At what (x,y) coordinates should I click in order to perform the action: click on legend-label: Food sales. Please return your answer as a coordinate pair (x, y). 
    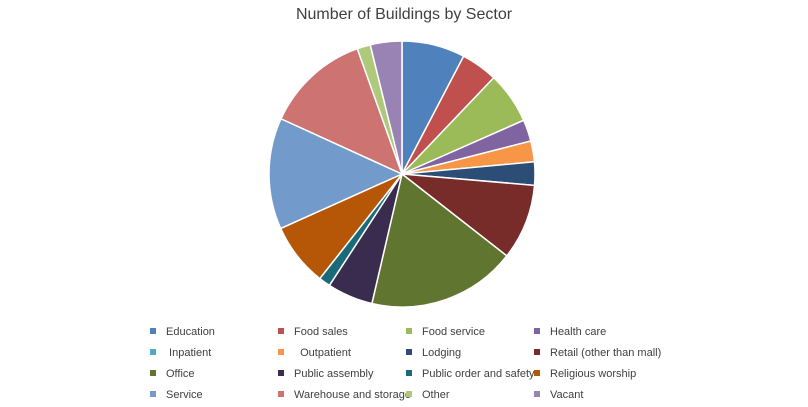
    Looking at the image, I should click on (321, 332).